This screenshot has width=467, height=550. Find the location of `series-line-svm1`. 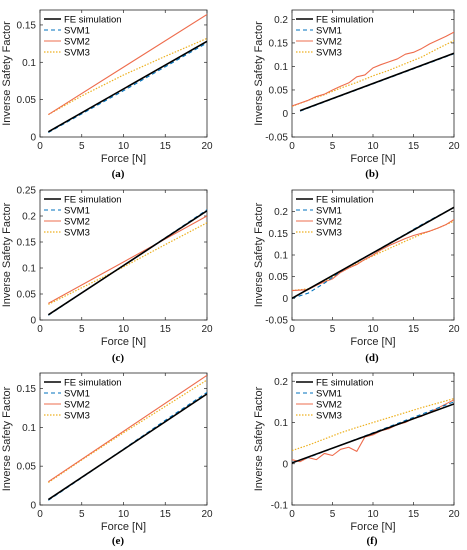

series-line-svm1 is located at coordinates (127, 88).